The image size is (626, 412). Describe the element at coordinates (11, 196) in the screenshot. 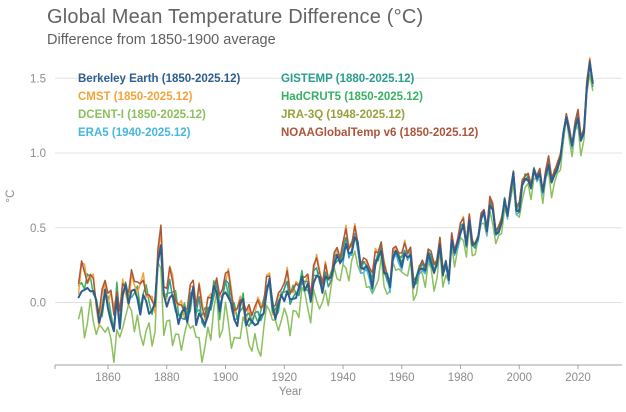

I see `y-axis-label: °C` at that location.